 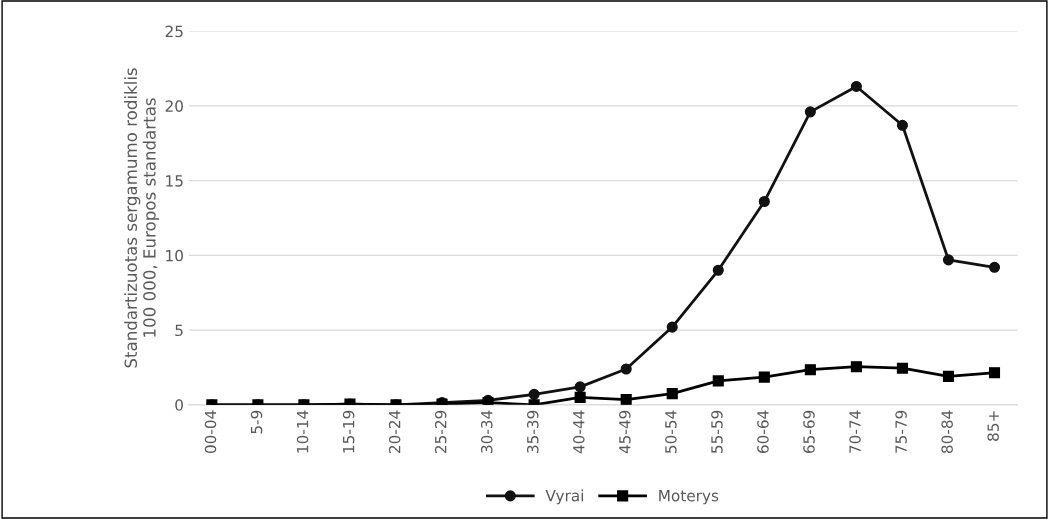 What do you see at coordinates (348, 431) in the screenshot?
I see `x-tick-label: 15-19` at bounding box center [348, 431].